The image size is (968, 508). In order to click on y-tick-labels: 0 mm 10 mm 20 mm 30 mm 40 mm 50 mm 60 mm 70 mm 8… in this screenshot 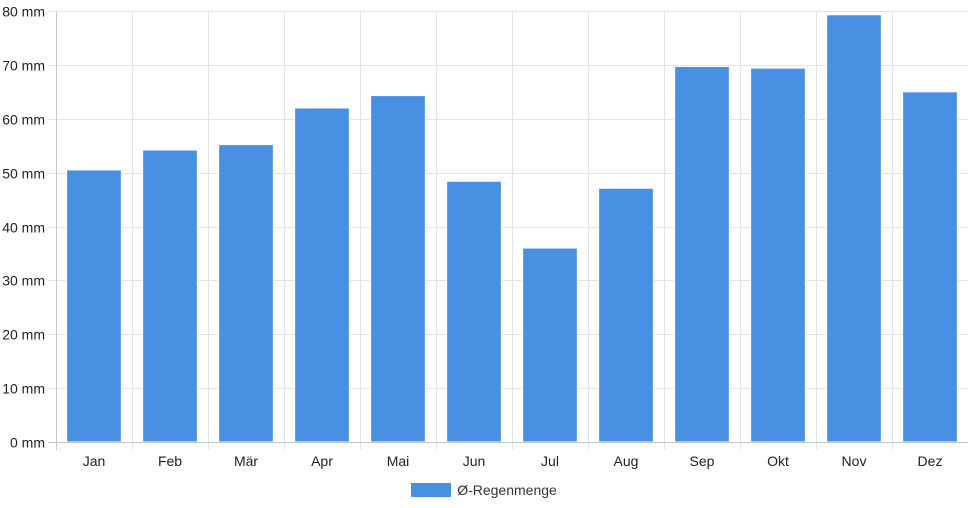, I will do `click(23, 227)`.